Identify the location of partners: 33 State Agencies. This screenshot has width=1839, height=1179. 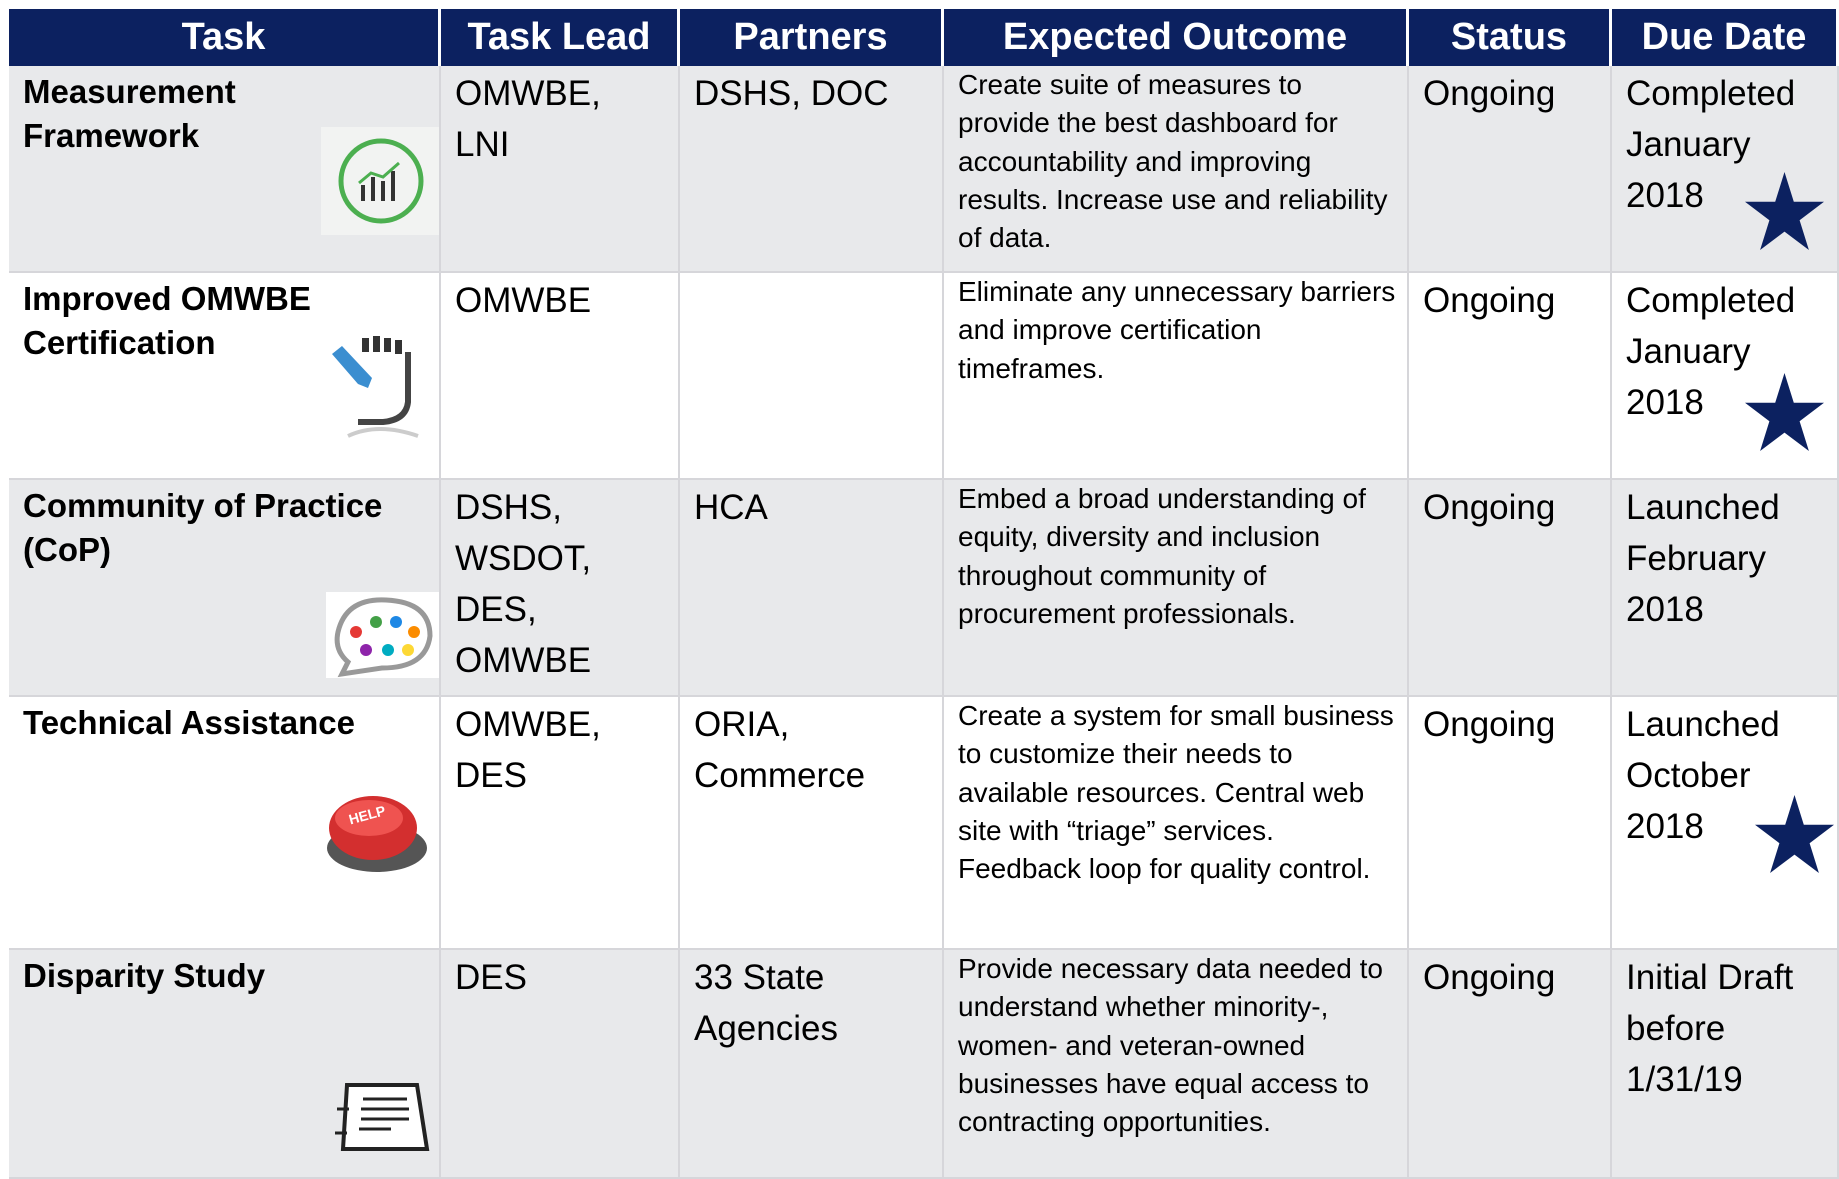
(766, 1003).